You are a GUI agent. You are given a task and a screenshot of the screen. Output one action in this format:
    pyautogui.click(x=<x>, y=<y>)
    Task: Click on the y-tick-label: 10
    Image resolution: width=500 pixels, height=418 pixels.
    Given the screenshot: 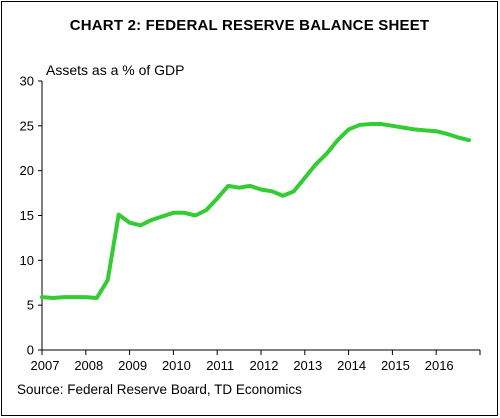 What is the action you would take?
    pyautogui.click(x=27, y=260)
    